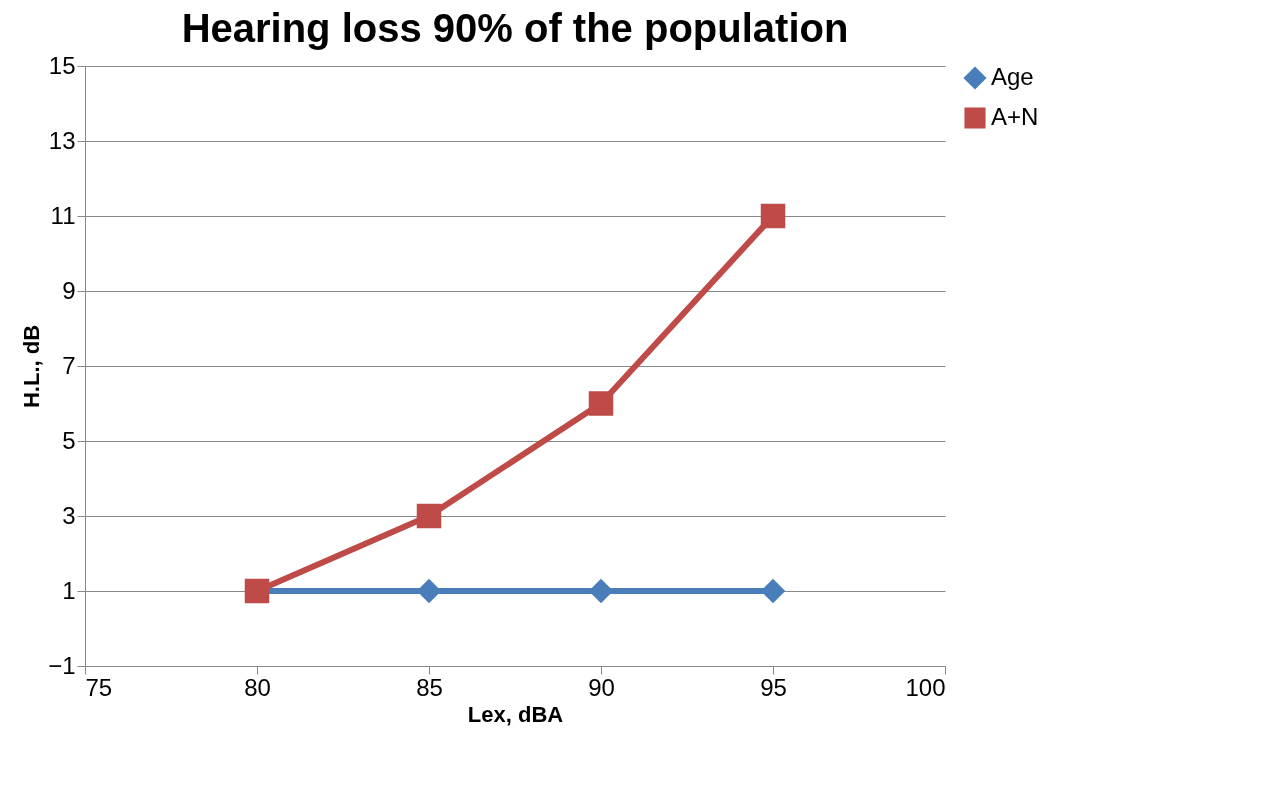  I want to click on y-tick-label: 13, so click(62, 140).